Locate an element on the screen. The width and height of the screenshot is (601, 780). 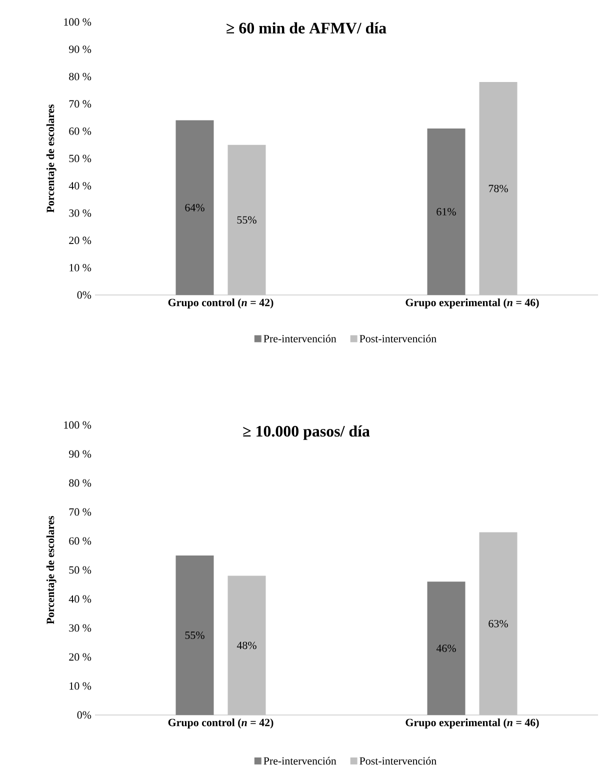
data-label: 63% is located at coordinates (498, 624).